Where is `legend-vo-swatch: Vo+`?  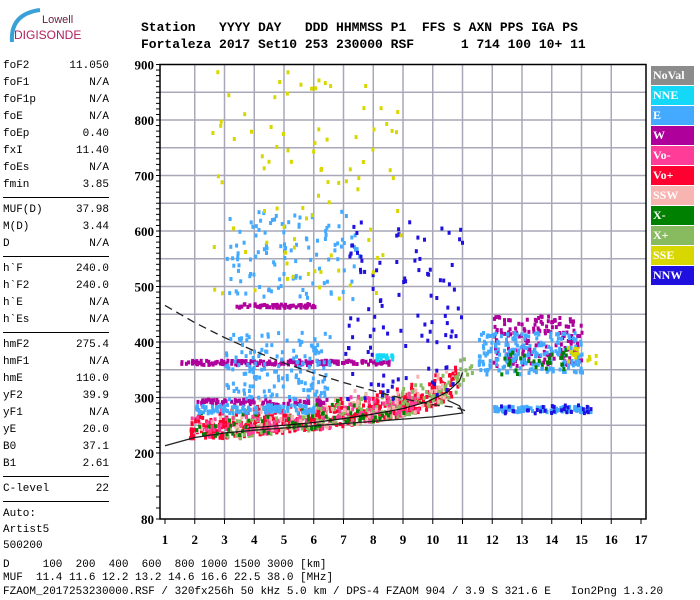
legend-vo-swatch: Vo+ is located at coordinates (672, 175).